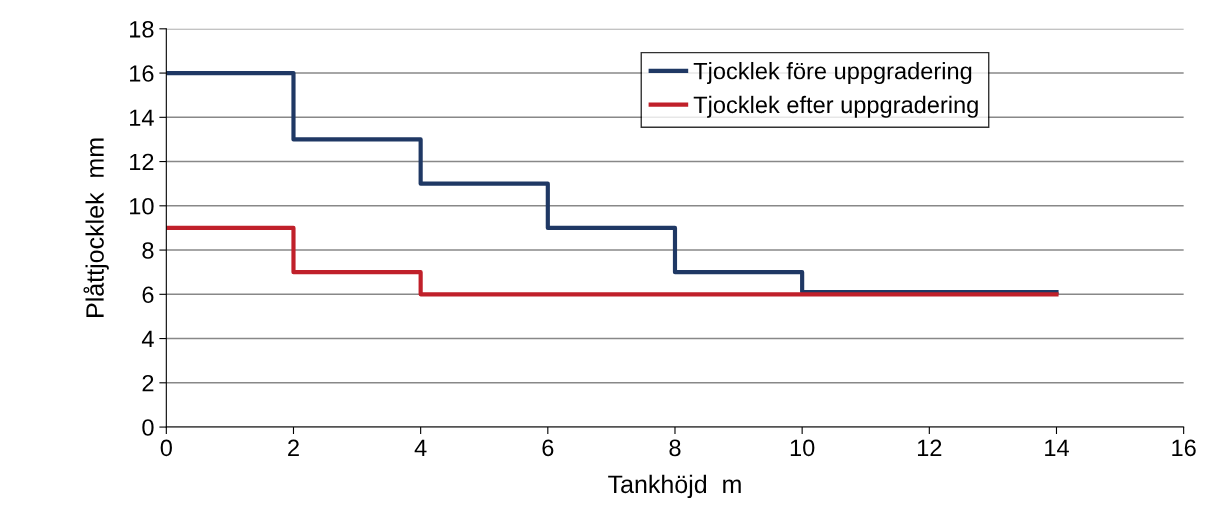 The height and width of the screenshot is (524, 1214). What do you see at coordinates (142, 206) in the screenshot?
I see `y-tick-label: 10` at bounding box center [142, 206].